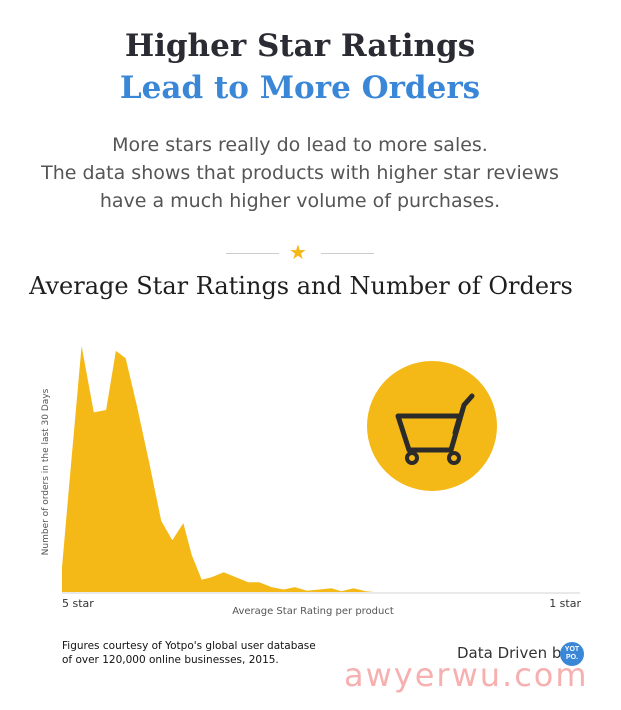  What do you see at coordinates (347, 253) in the screenshot?
I see `divider-right` at bounding box center [347, 253].